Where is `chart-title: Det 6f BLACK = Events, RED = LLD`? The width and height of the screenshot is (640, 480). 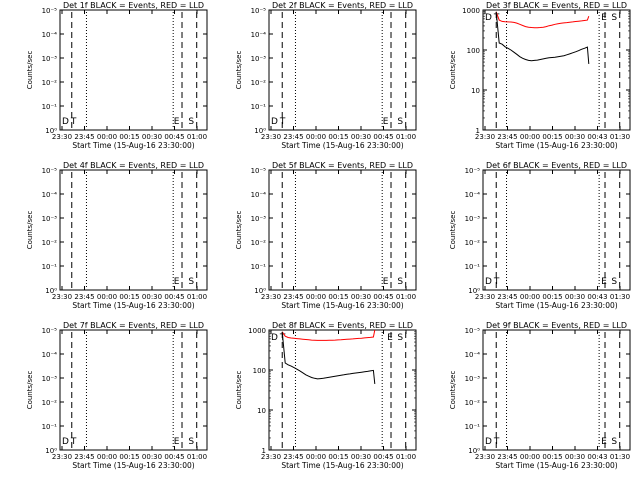
chart-title: Det 6f BLACK = Events, RED = LLD is located at coordinates (556, 165).